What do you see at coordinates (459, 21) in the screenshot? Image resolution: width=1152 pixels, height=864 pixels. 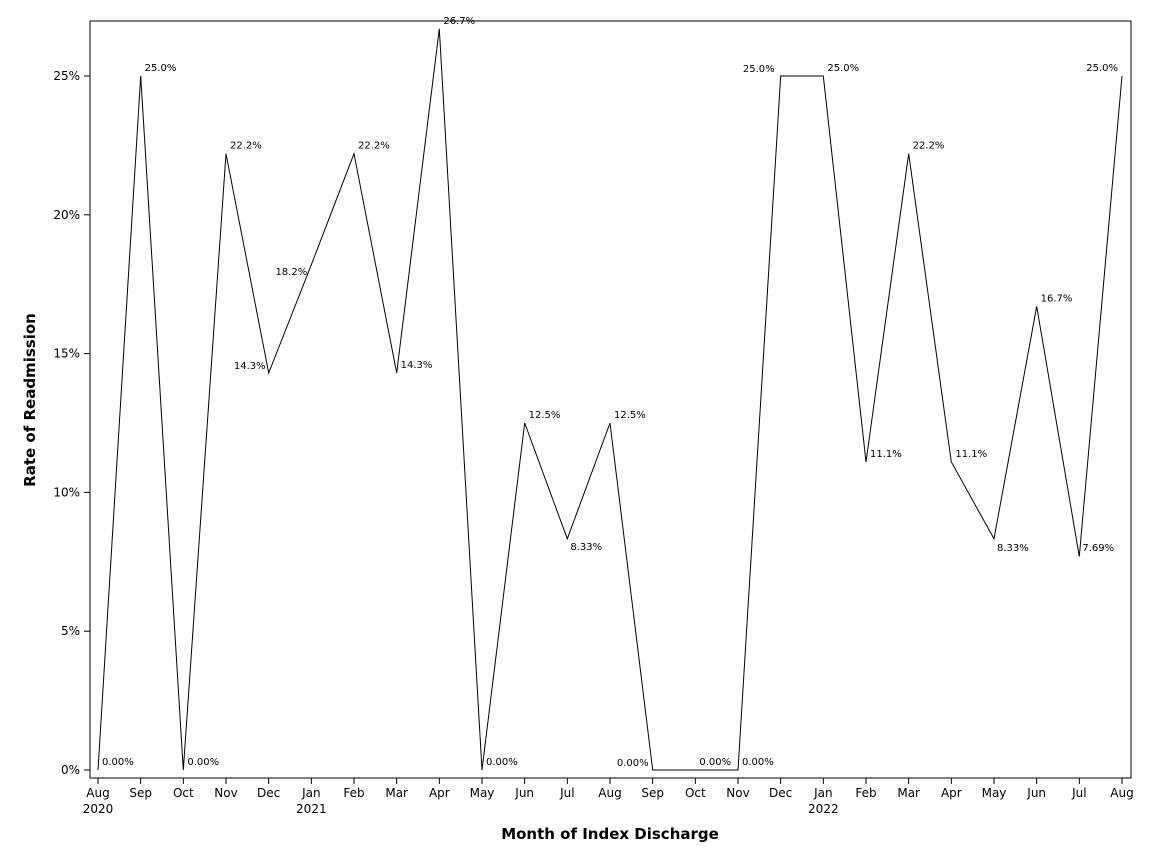 I see `data-label: 26.7%` at bounding box center [459, 21].